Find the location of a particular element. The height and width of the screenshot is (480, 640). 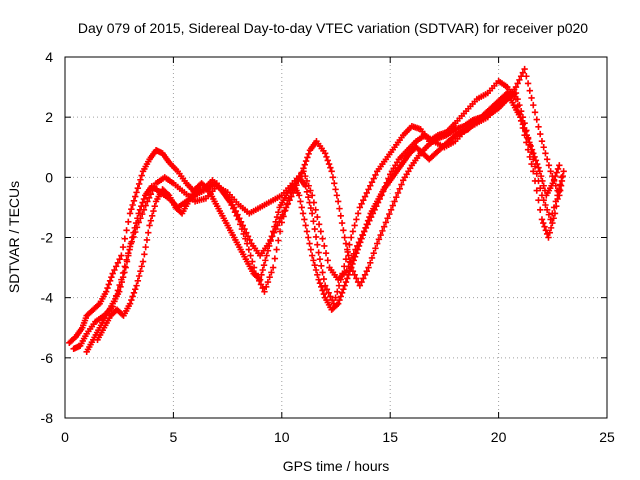

y-tick-label: -4 is located at coordinates (47, 298).